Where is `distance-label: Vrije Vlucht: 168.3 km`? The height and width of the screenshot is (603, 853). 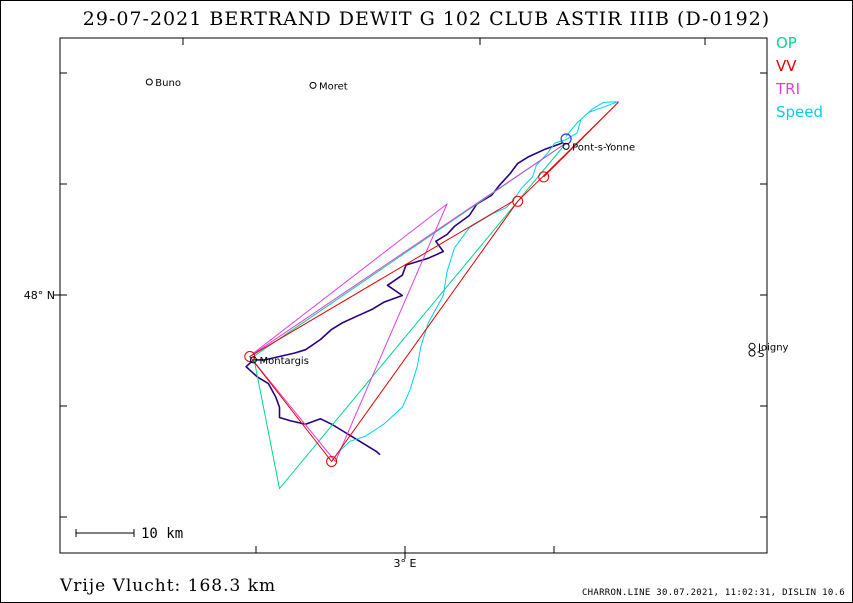
distance-label: Vrije Vlucht: 168.3 km is located at coordinates (168, 586).